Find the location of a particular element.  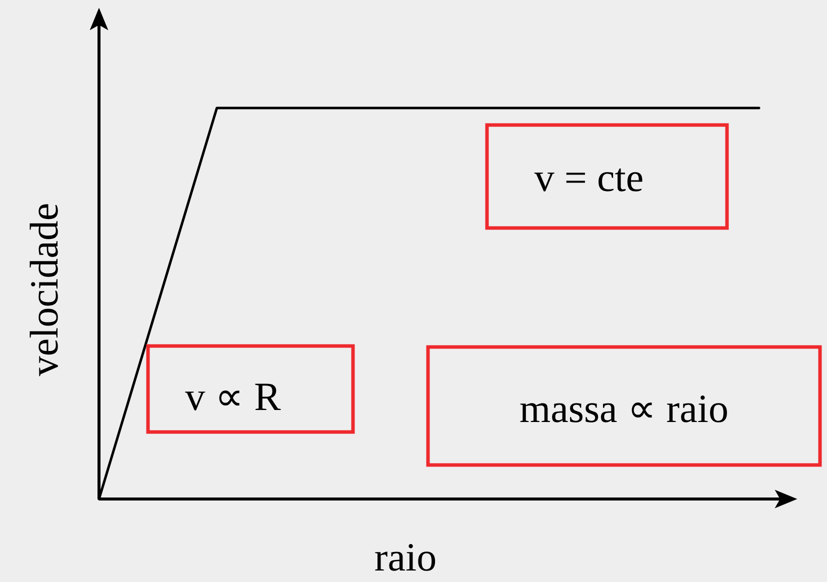

y-axis-title: velocidade is located at coordinates (44, 289).